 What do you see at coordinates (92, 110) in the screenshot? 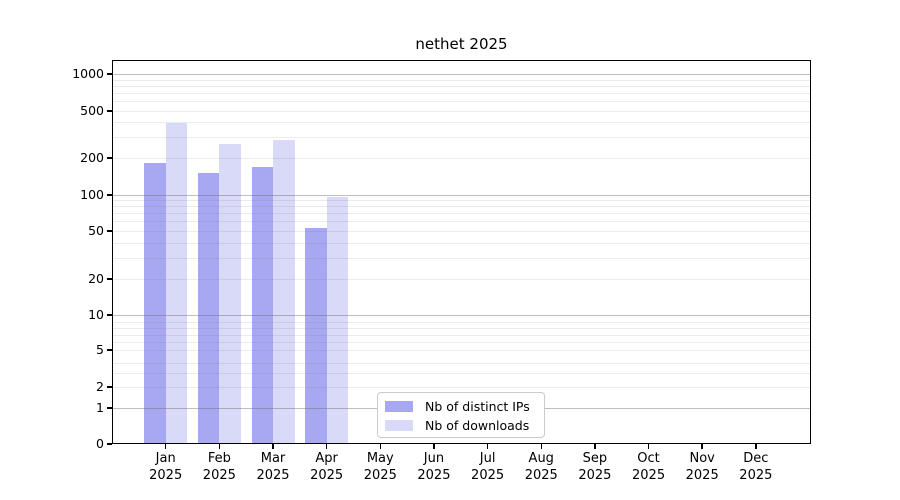
I see `y-tick-label: 500` at bounding box center [92, 110].